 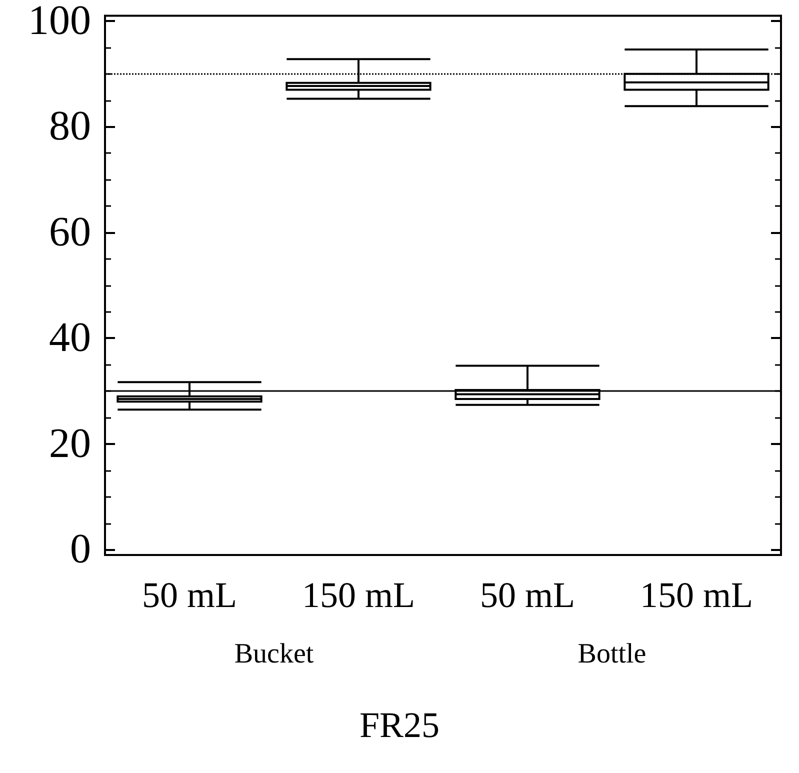 I want to click on y-tick-label: 20, so click(x=70, y=443).